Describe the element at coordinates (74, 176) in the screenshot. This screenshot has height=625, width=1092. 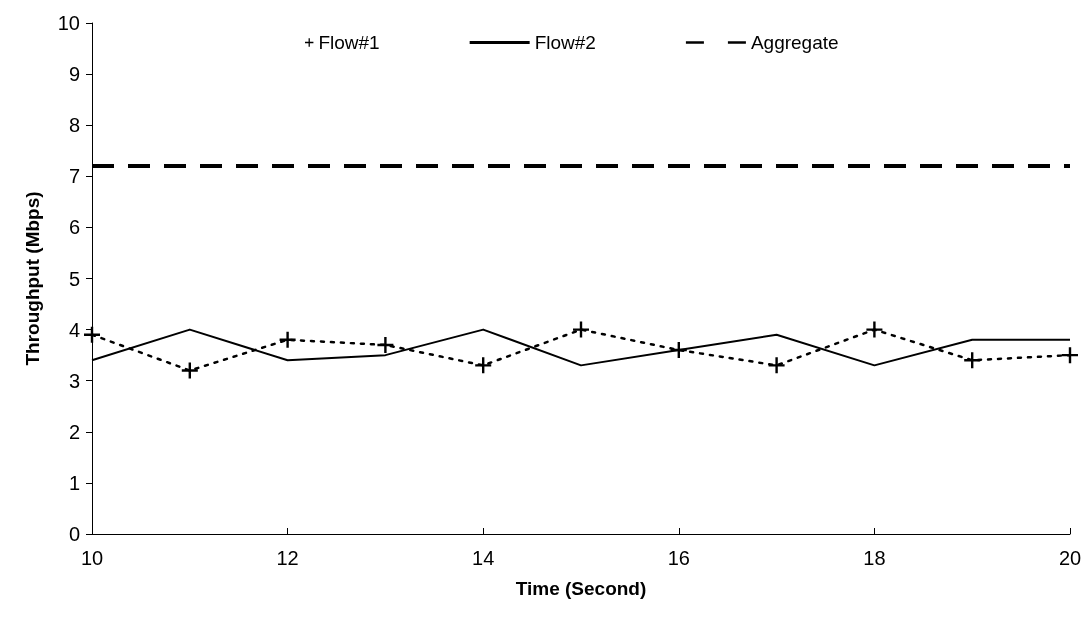
I see `y-tick-label: 7` at that location.